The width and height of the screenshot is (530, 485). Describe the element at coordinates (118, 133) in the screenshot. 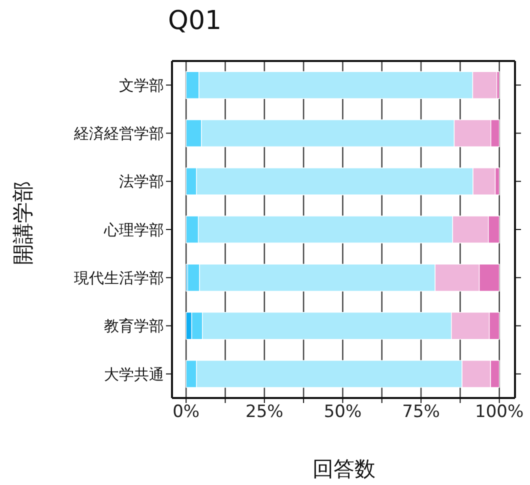

I see `y-tick-label: 経済経営学部` at that location.